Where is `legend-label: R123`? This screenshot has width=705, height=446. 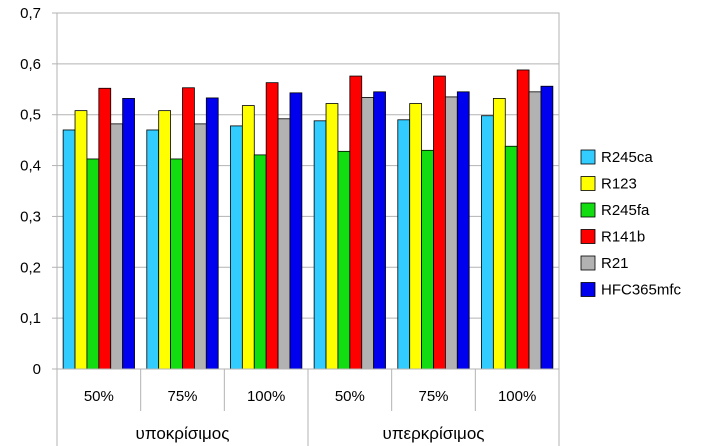 legend-label: R123 is located at coordinates (619, 184).